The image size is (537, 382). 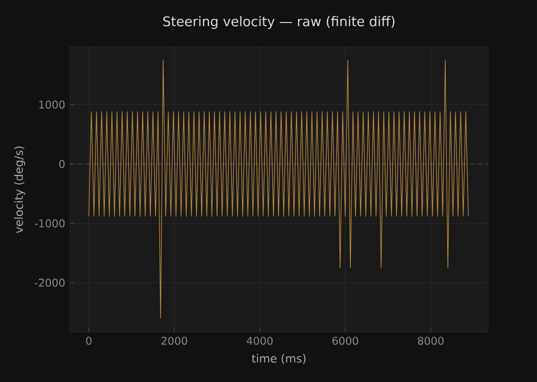 I want to click on chart-title: Steering velocity — raw (finite diff), so click(x=278, y=22).